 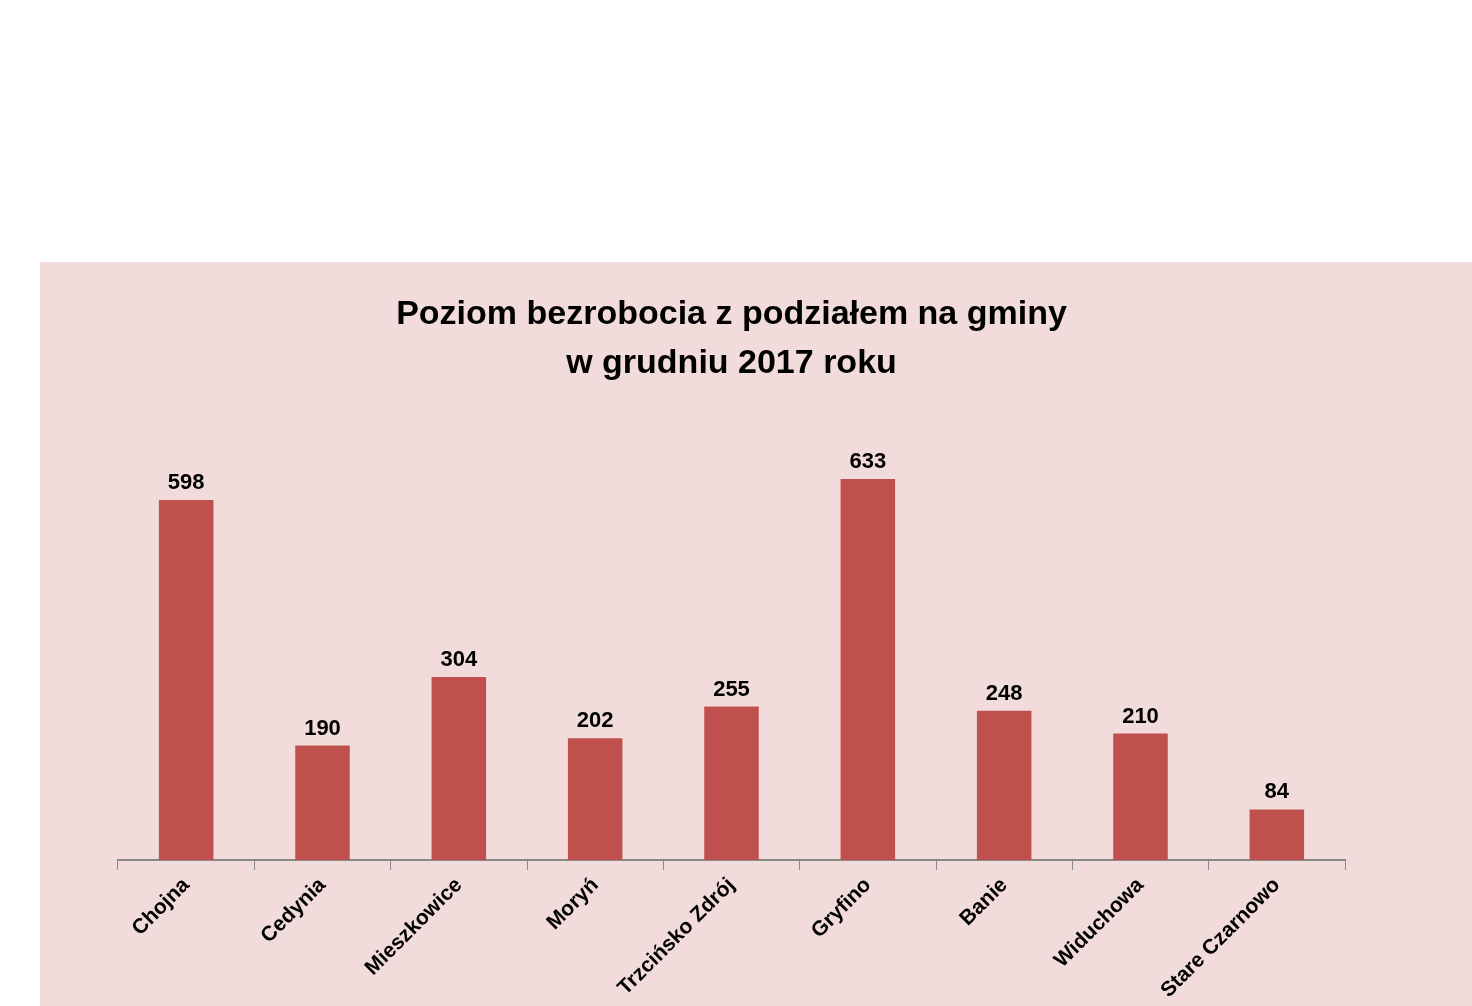 What do you see at coordinates (322, 727) in the screenshot?
I see `data-label: 190` at bounding box center [322, 727].